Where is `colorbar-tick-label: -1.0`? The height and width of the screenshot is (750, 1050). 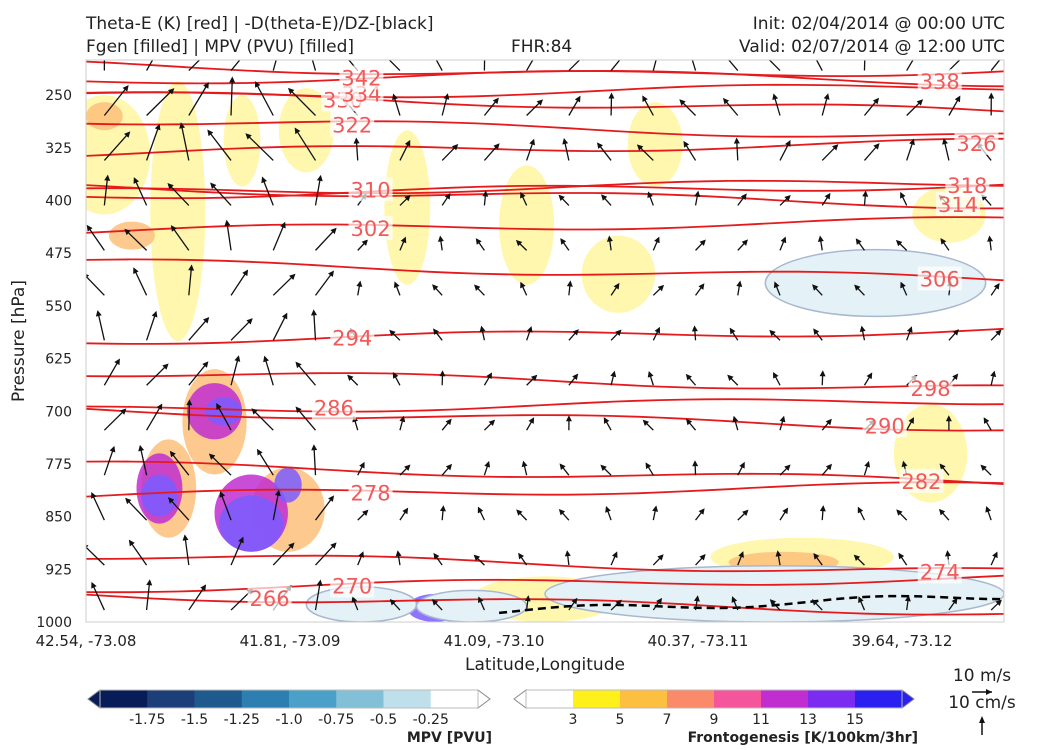
colorbar-tick-label: -1.0 is located at coordinates (288, 720).